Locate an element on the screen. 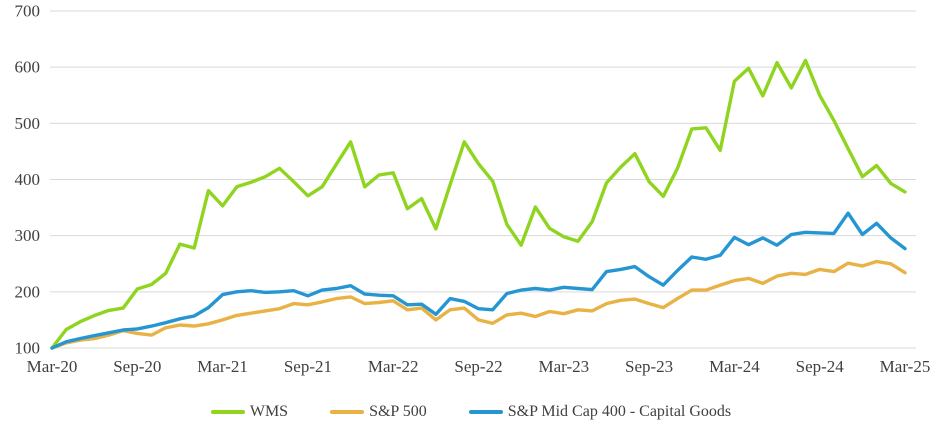 This screenshot has width=942, height=424. legend-swatch-s-p-mid-cap-400-capital-goods is located at coordinates (485, 412).